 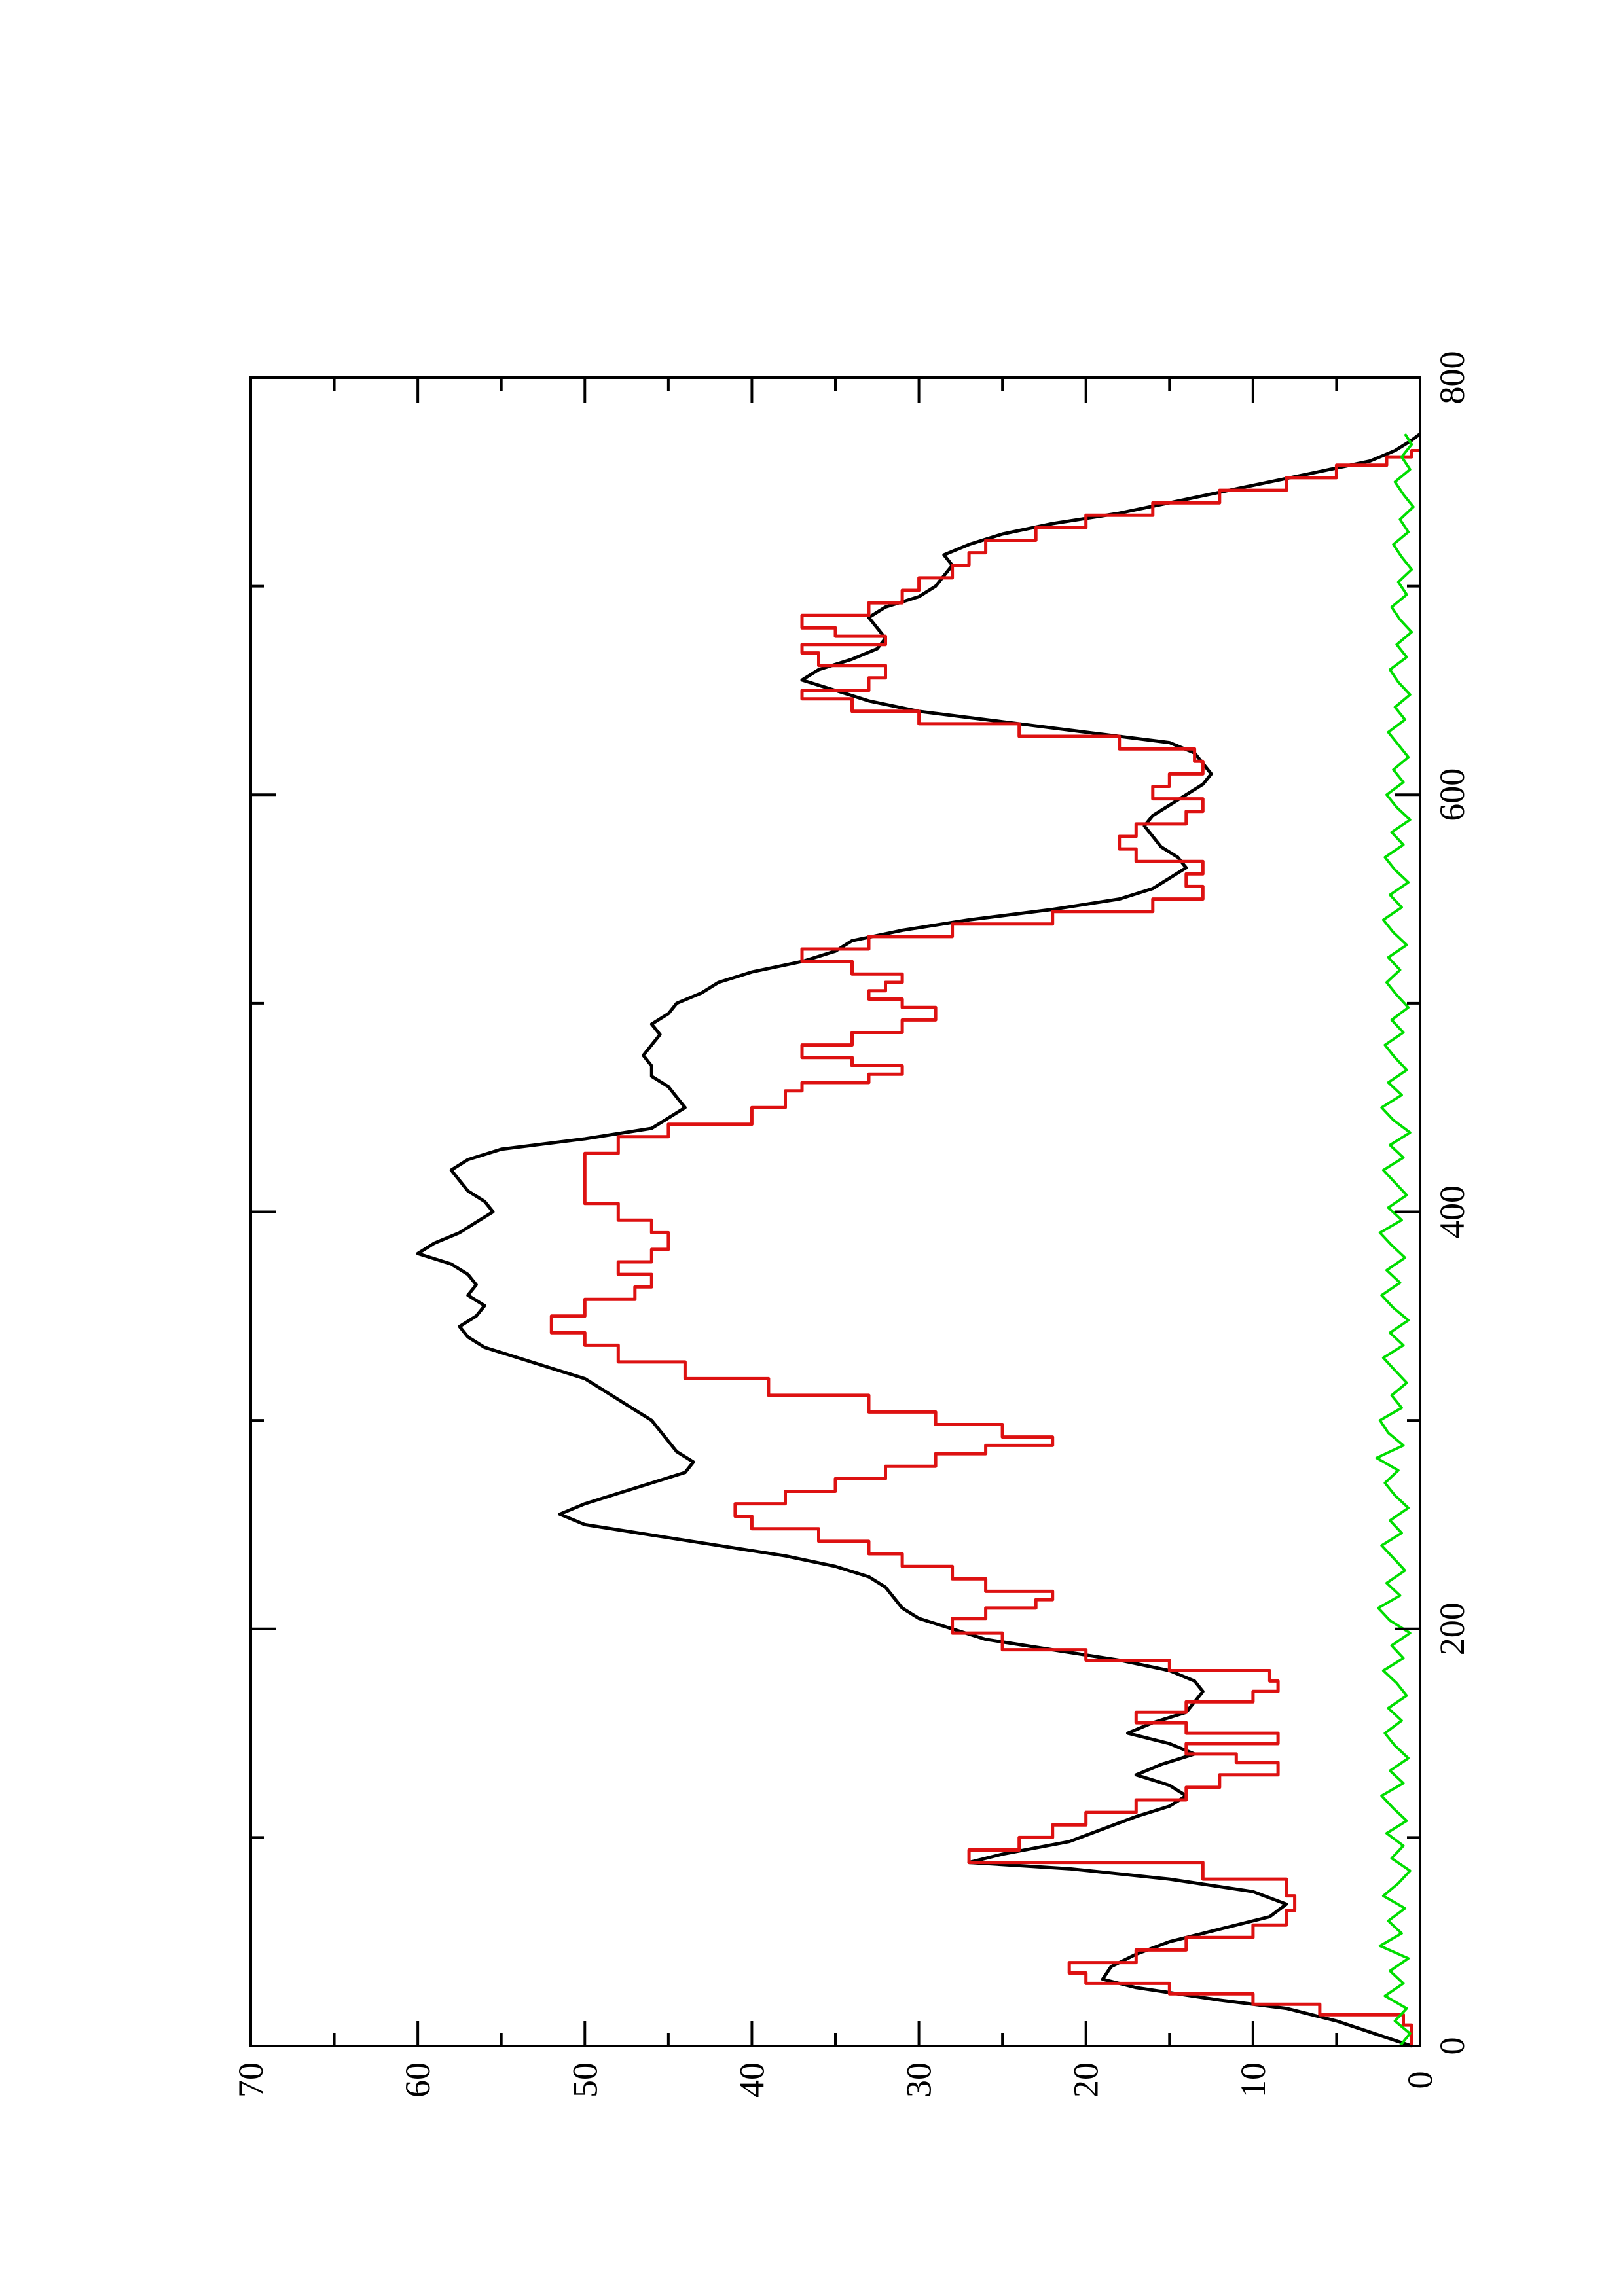 What do you see at coordinates (1452, 795) in the screenshot?
I see `x-tick-label: 600` at bounding box center [1452, 795].